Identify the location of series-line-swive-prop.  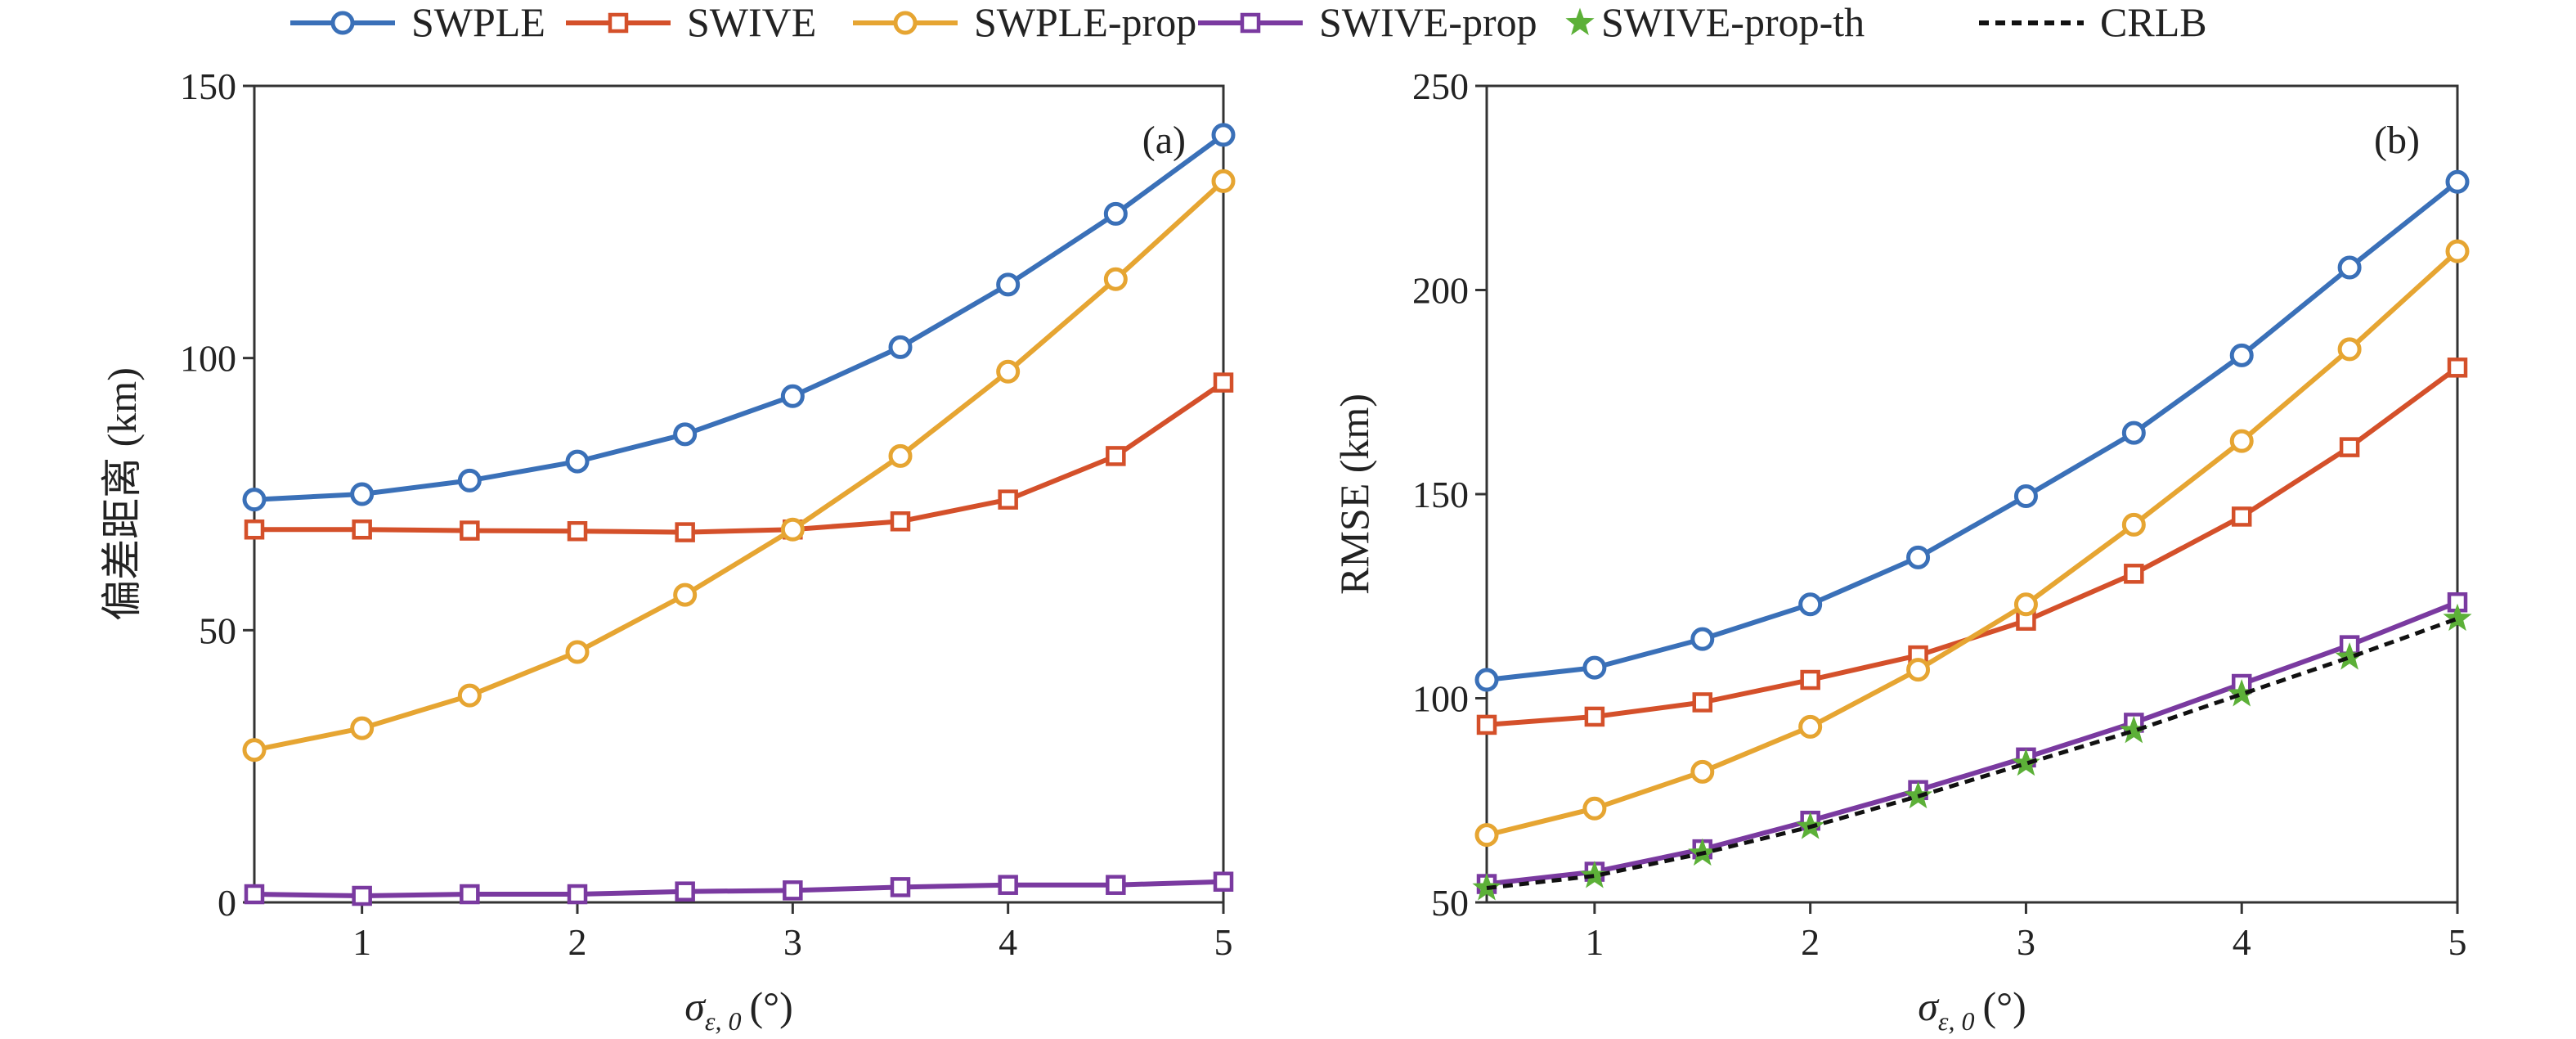
(739, 888).